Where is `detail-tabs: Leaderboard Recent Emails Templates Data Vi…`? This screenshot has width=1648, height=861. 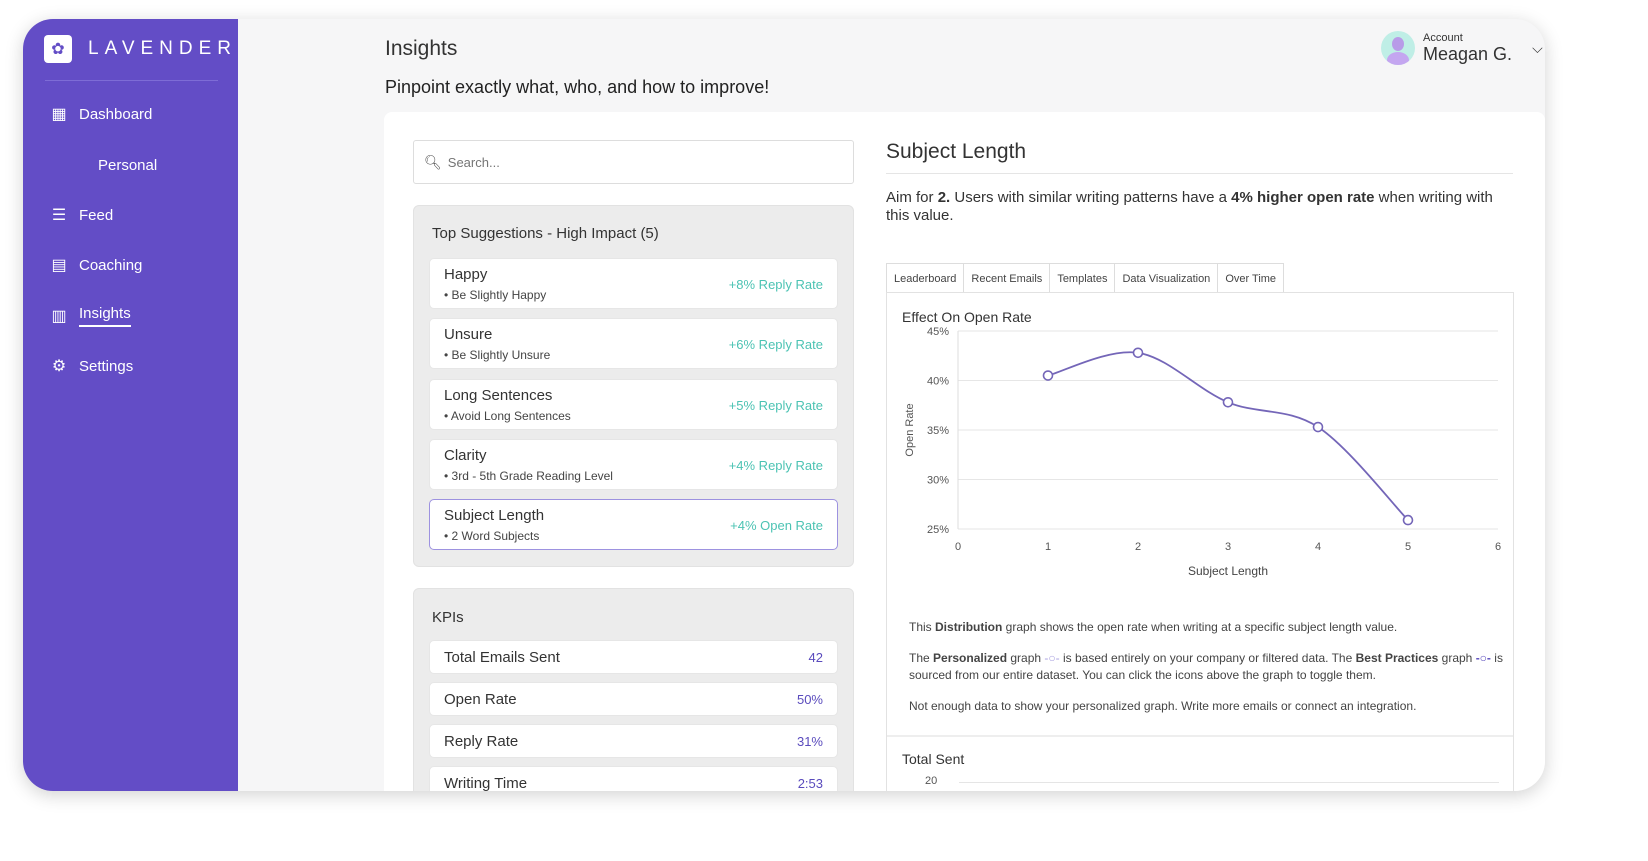
detail-tabs: Leaderboard Recent Emails Templates Data Vi… is located at coordinates (1085, 278).